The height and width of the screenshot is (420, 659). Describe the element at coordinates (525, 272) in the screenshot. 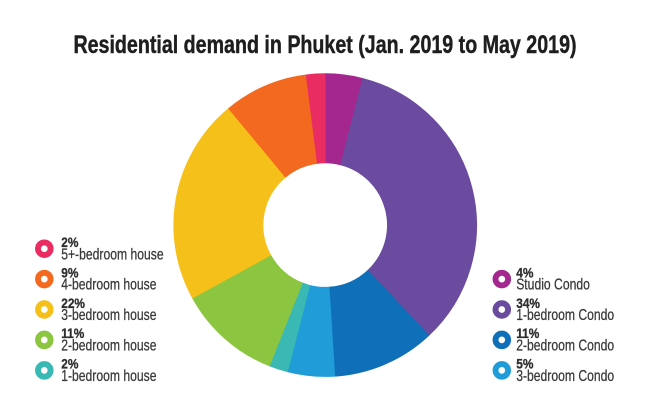

I see `svg-text: 4%` at that location.